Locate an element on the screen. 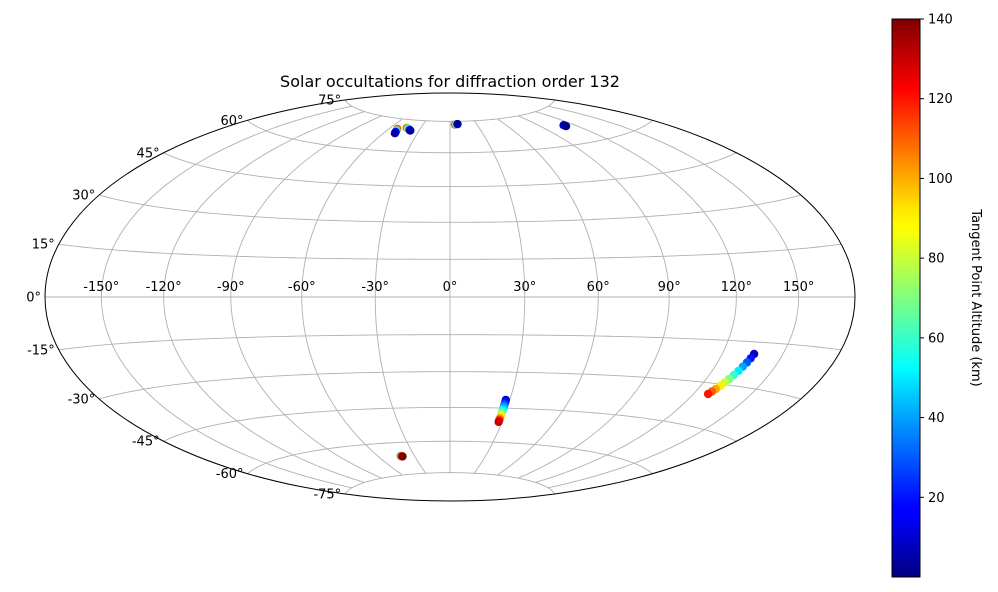 This screenshot has width=998, height=592. latitude-tick-label: 30° is located at coordinates (83, 196).